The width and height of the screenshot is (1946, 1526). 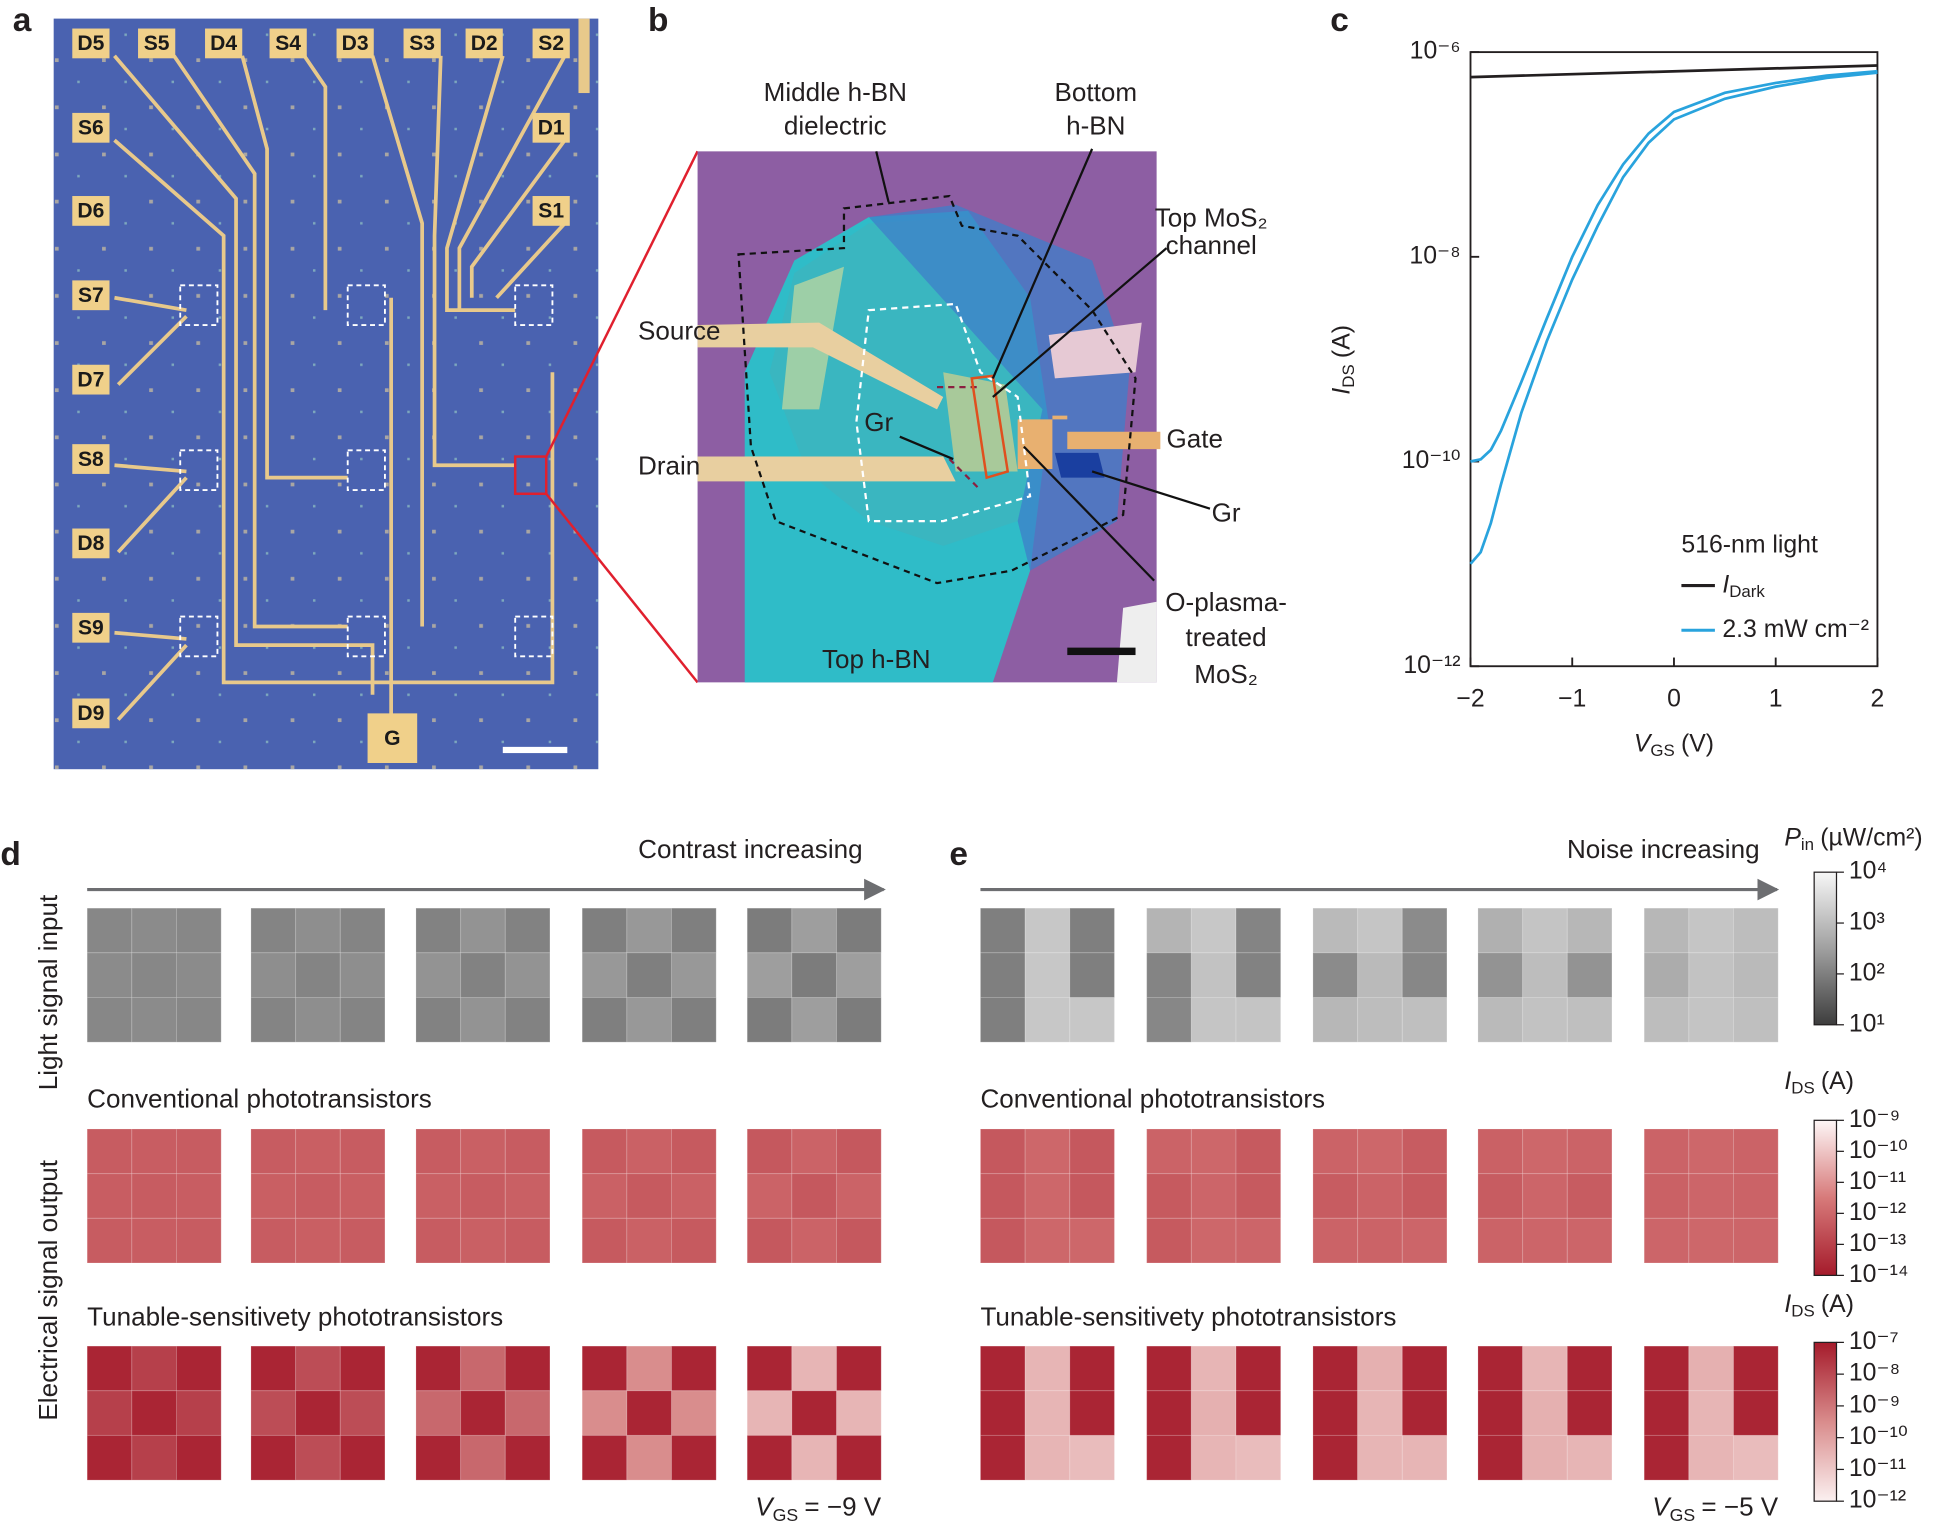 What do you see at coordinates (1674, 745) in the screenshot?
I see `x-axis-label: VGS (V)` at bounding box center [1674, 745].